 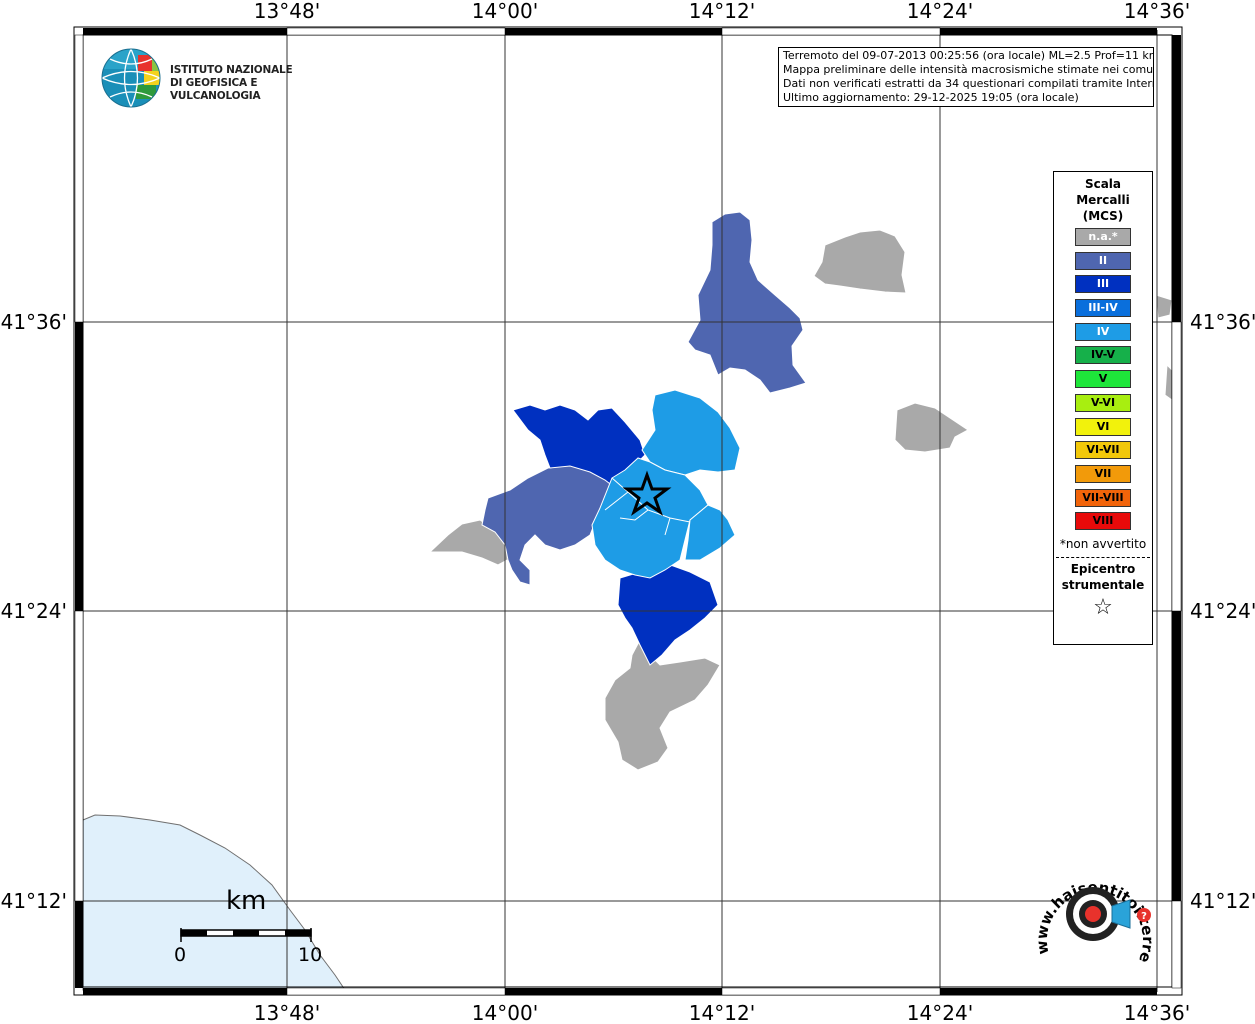 What do you see at coordinates (1144, 916) in the screenshot?
I see `hai-question-icon: ?` at bounding box center [1144, 916].